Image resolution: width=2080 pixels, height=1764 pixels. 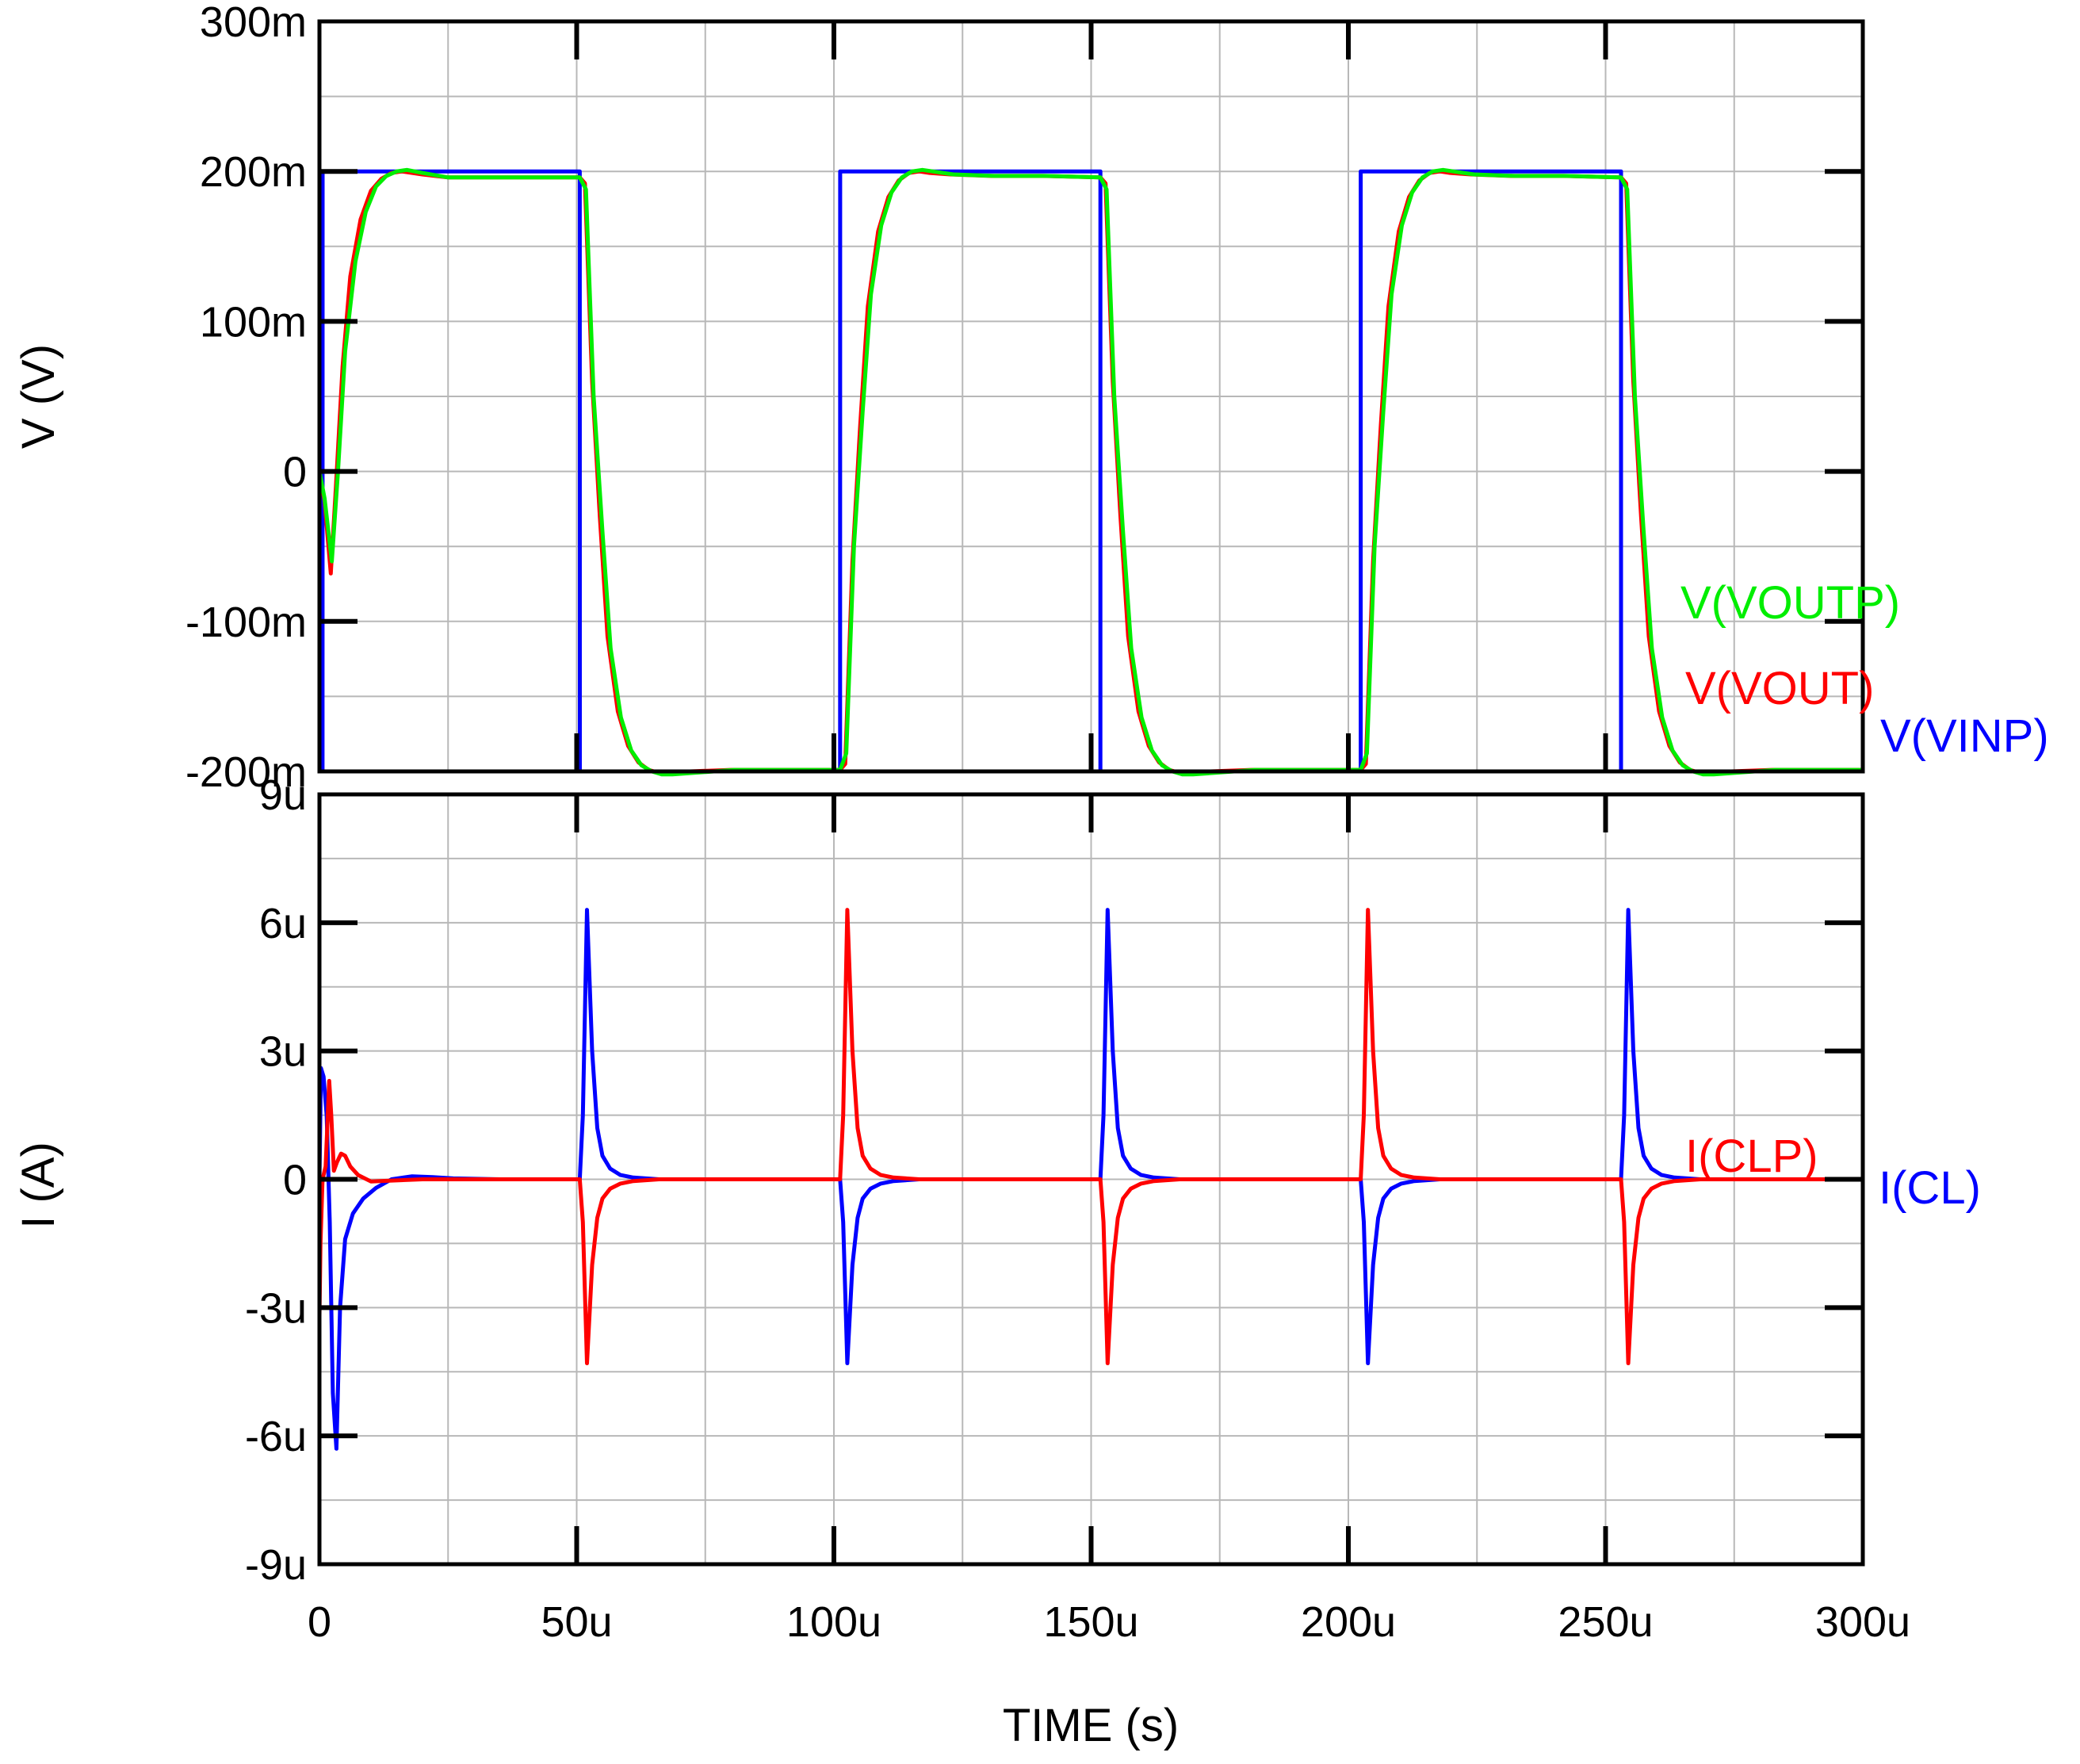 I want to click on x-tick-label: 250u, so click(x=1605, y=1622).